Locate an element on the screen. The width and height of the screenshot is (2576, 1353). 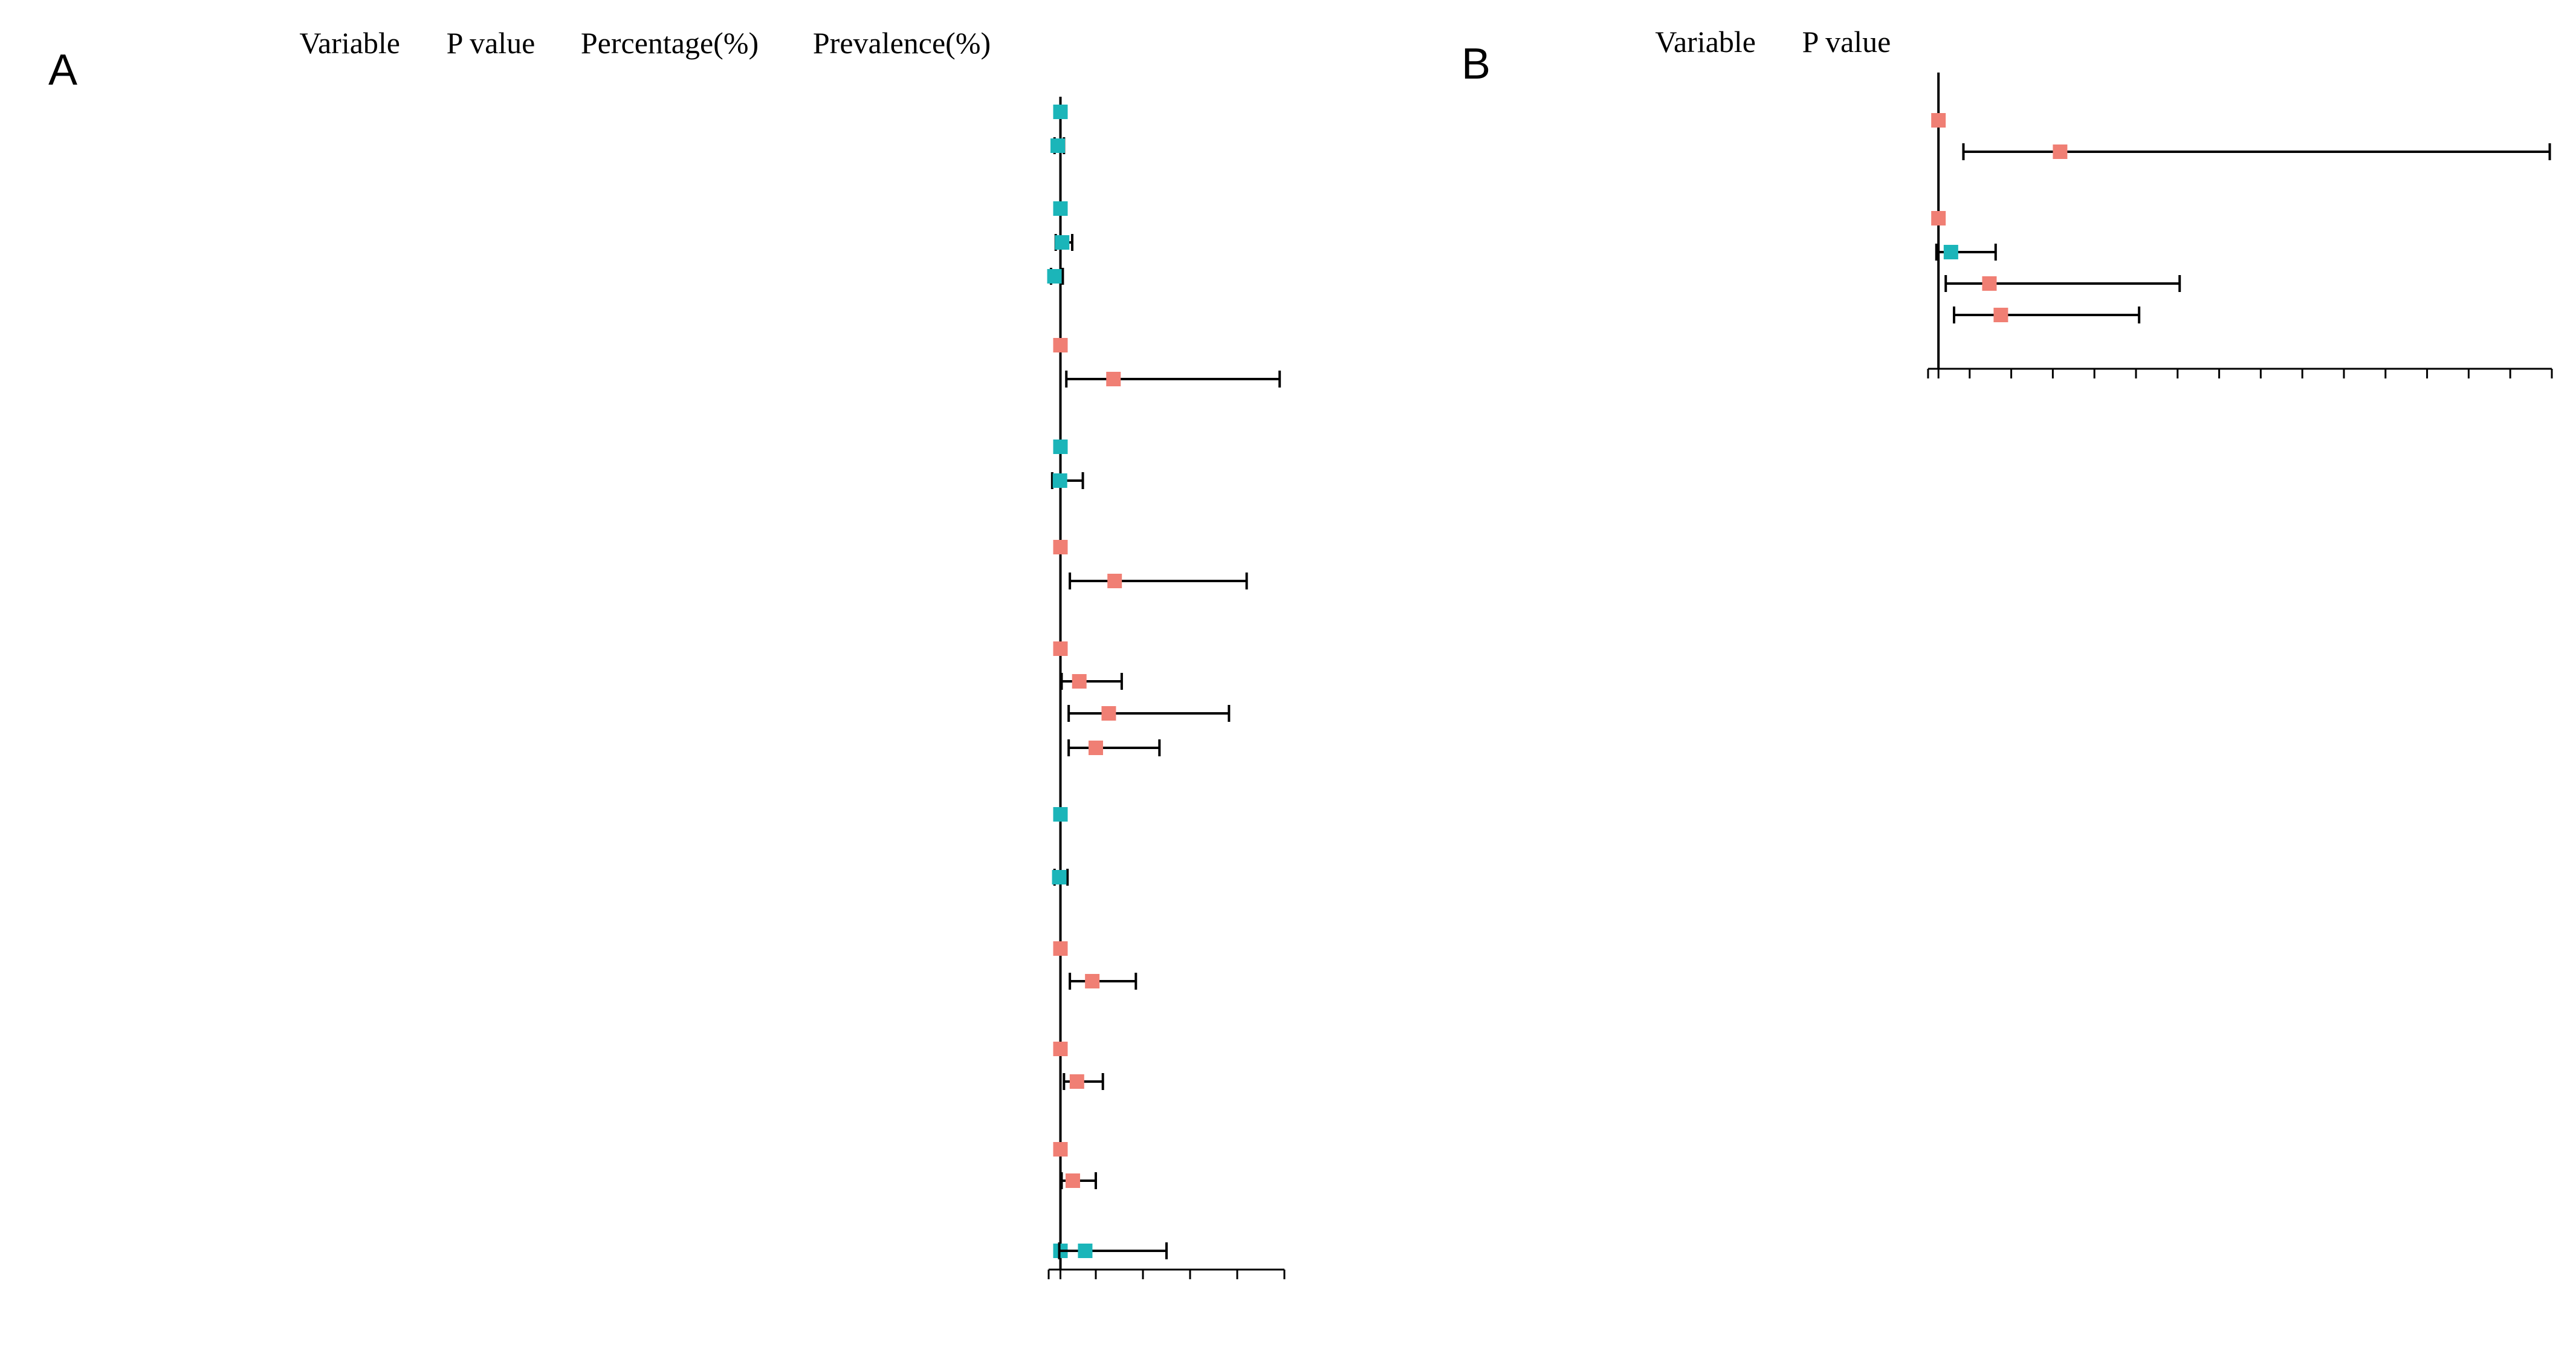
header-p-value-a: P value is located at coordinates (491, 43).